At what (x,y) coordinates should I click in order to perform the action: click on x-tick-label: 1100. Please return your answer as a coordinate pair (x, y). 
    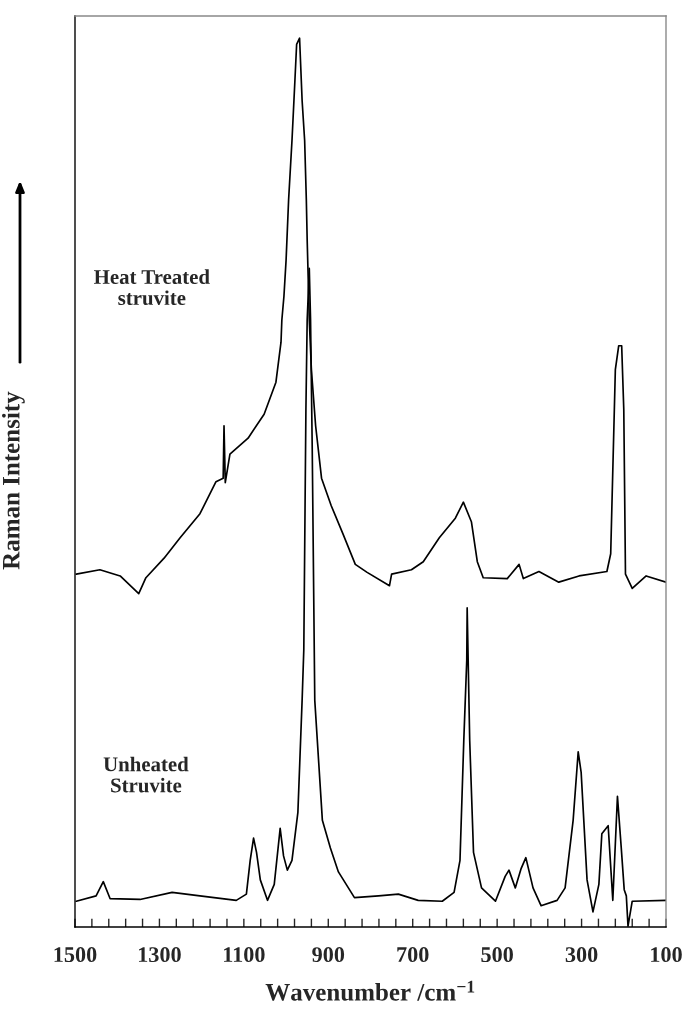
    Looking at the image, I should click on (244, 955).